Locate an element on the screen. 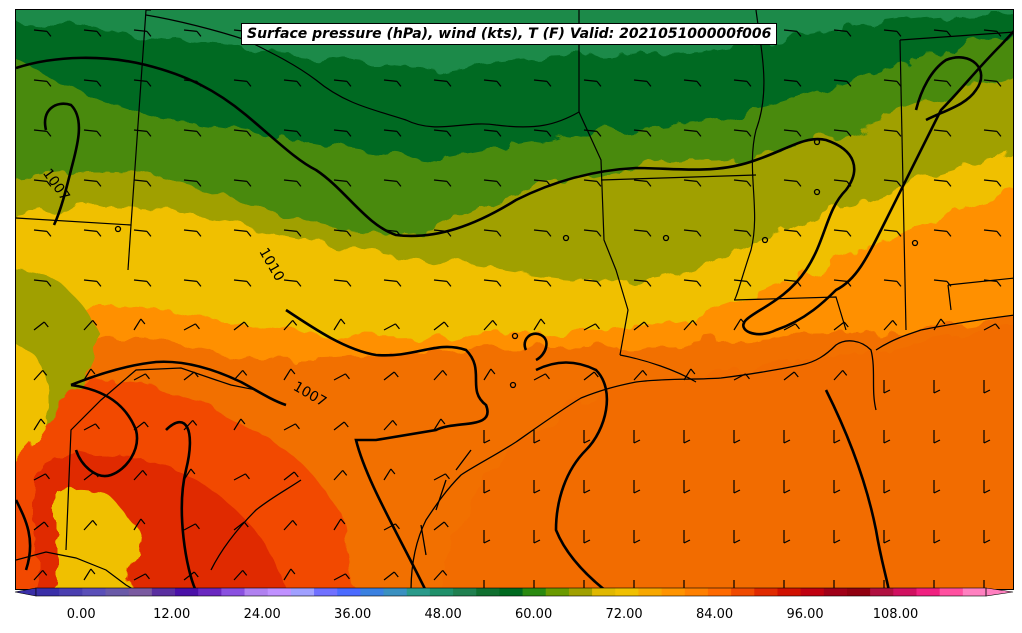 This screenshot has height=633, width=1022. colorbar-tick-label: 36.00 is located at coordinates (353, 614).